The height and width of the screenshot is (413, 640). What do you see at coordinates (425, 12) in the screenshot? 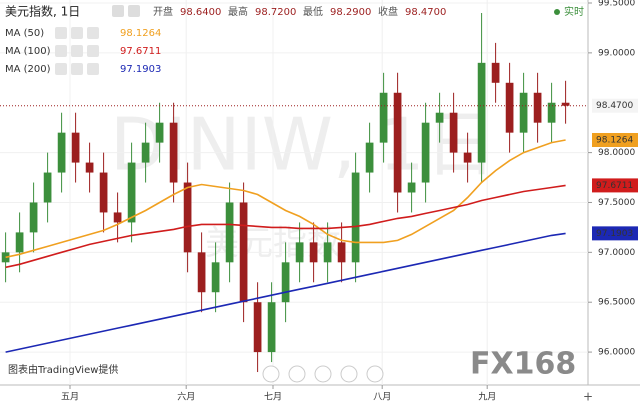
I see `ohlc-value: 98.4700` at bounding box center [425, 12].